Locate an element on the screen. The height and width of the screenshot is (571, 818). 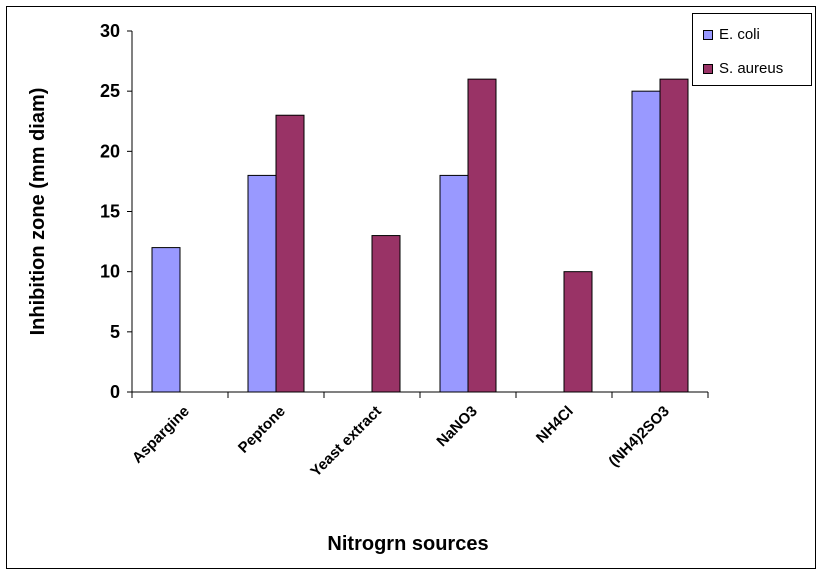
y-tick-label: 0 is located at coordinates (115, 392).